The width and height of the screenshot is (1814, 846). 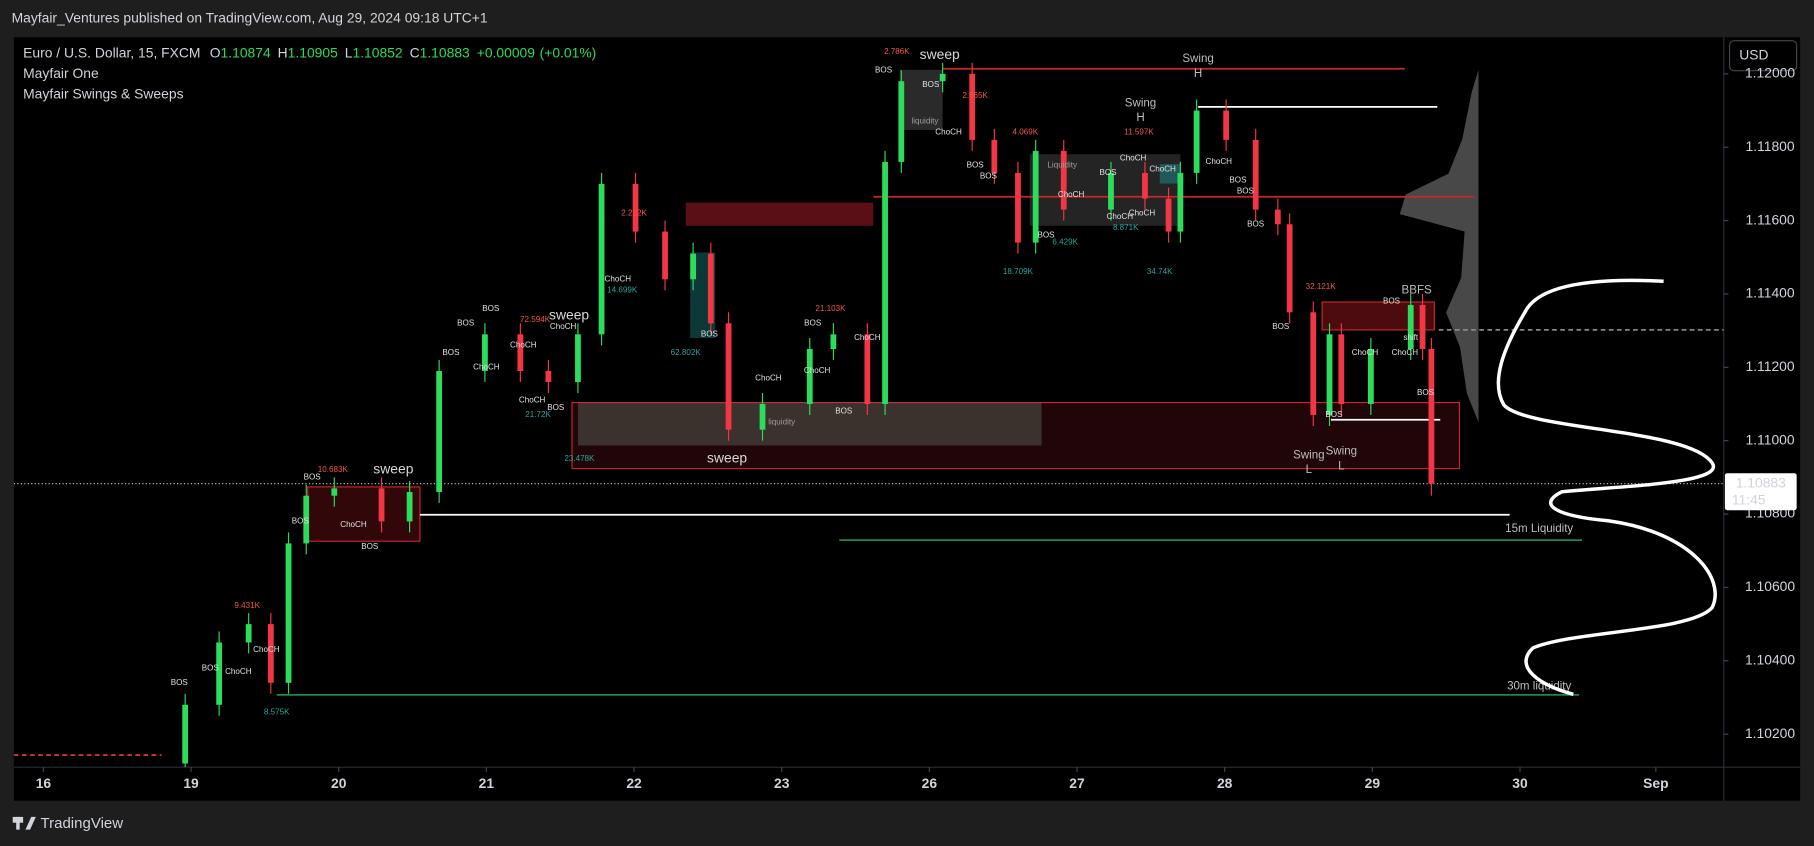 I want to click on x-tick-label: 28, so click(x=1225, y=783).